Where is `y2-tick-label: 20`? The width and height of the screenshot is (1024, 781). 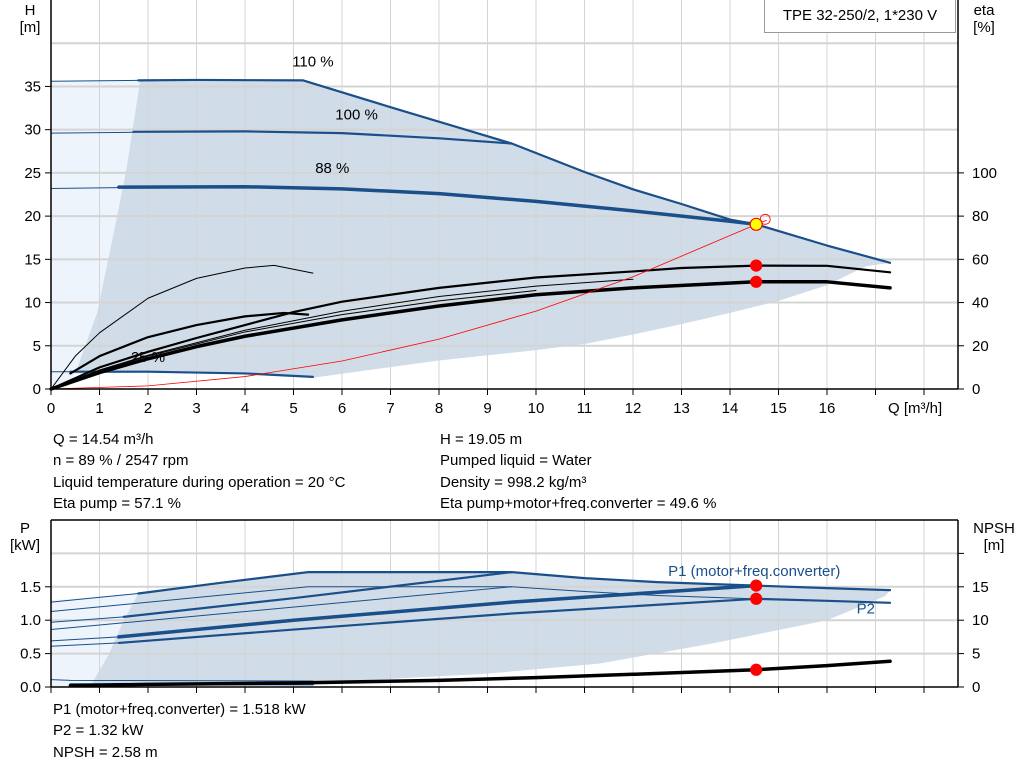 y2-tick-label: 20 is located at coordinates (980, 346).